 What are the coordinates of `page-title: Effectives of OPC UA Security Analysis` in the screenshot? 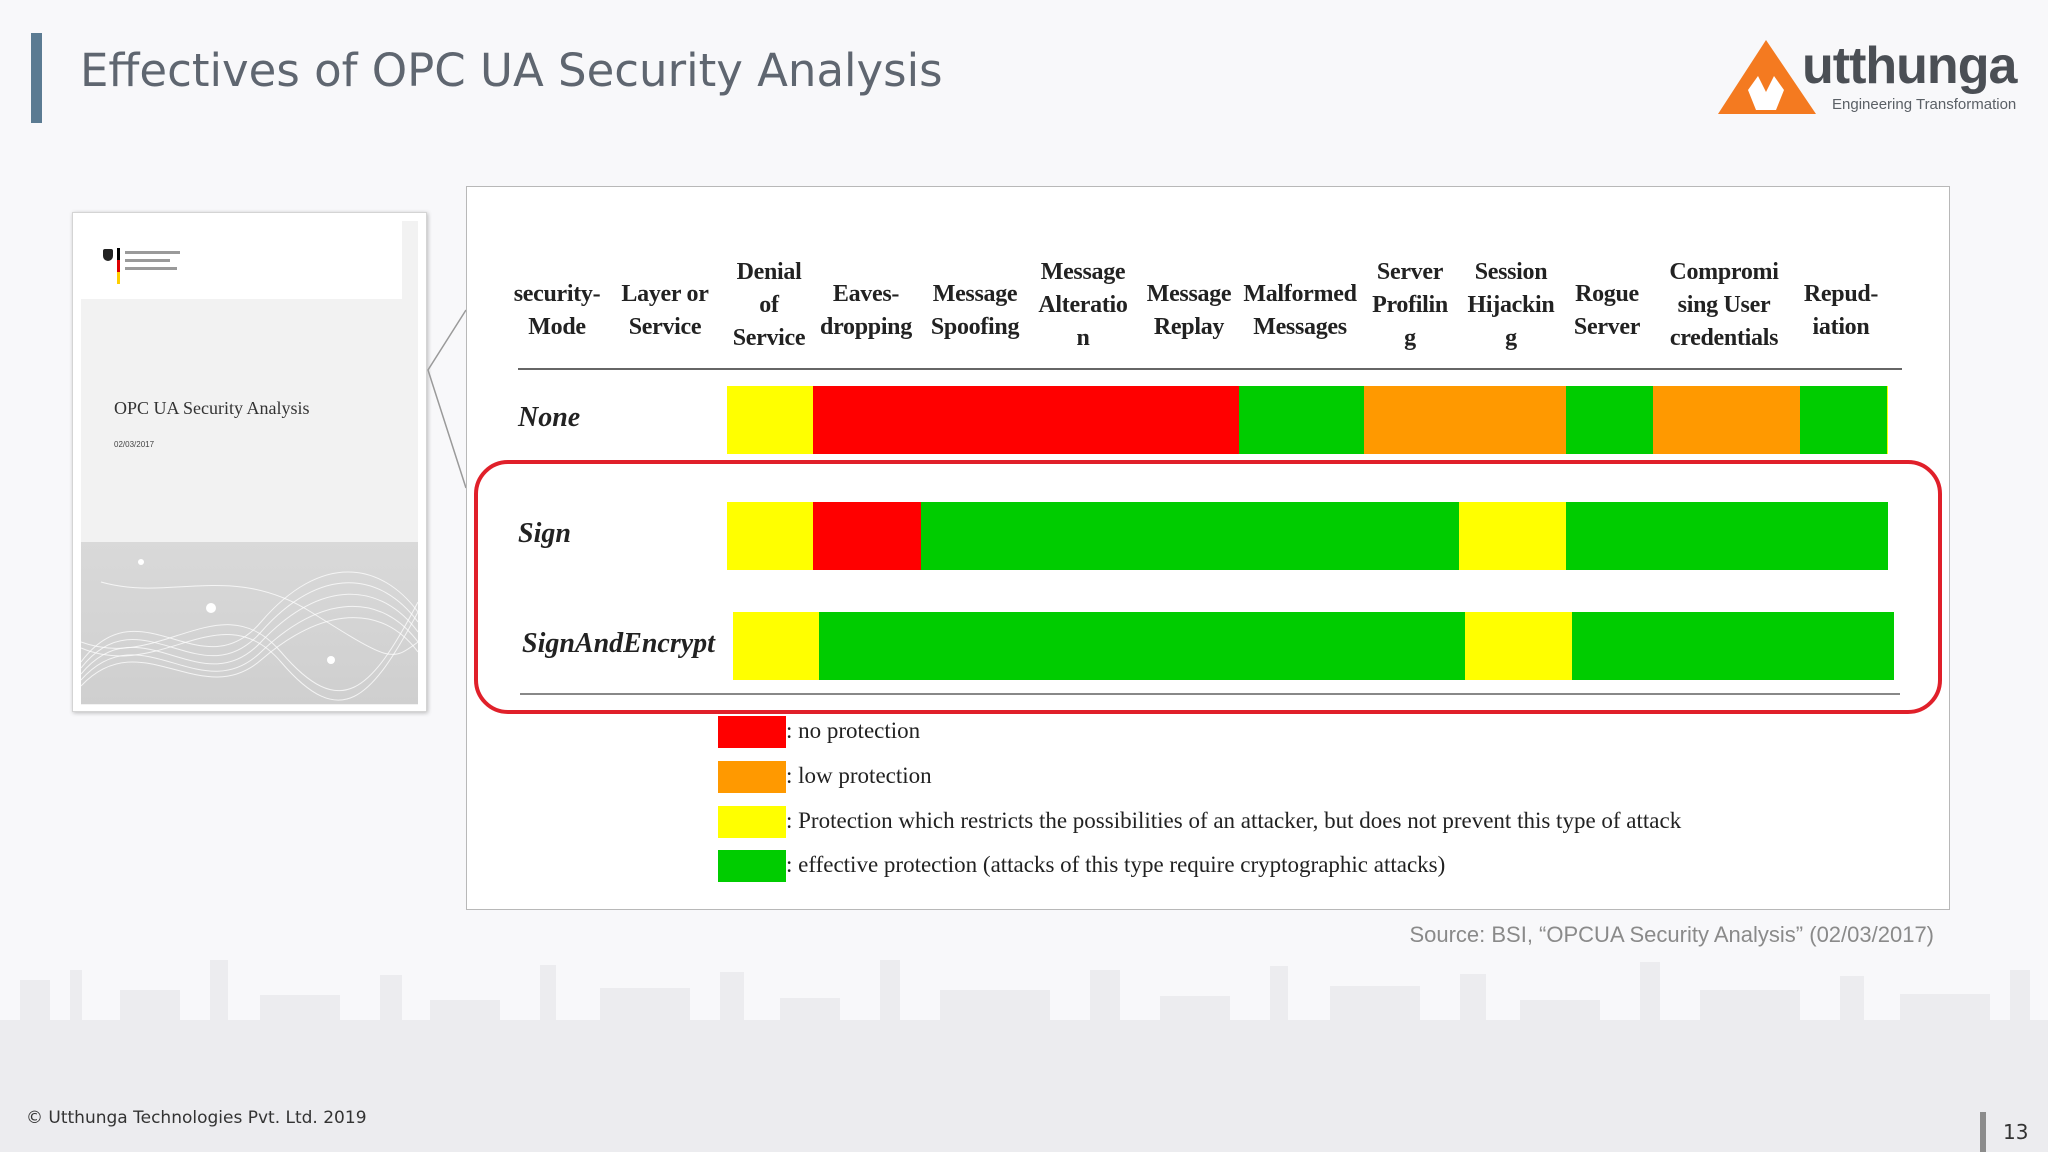 It's located at (511, 70).